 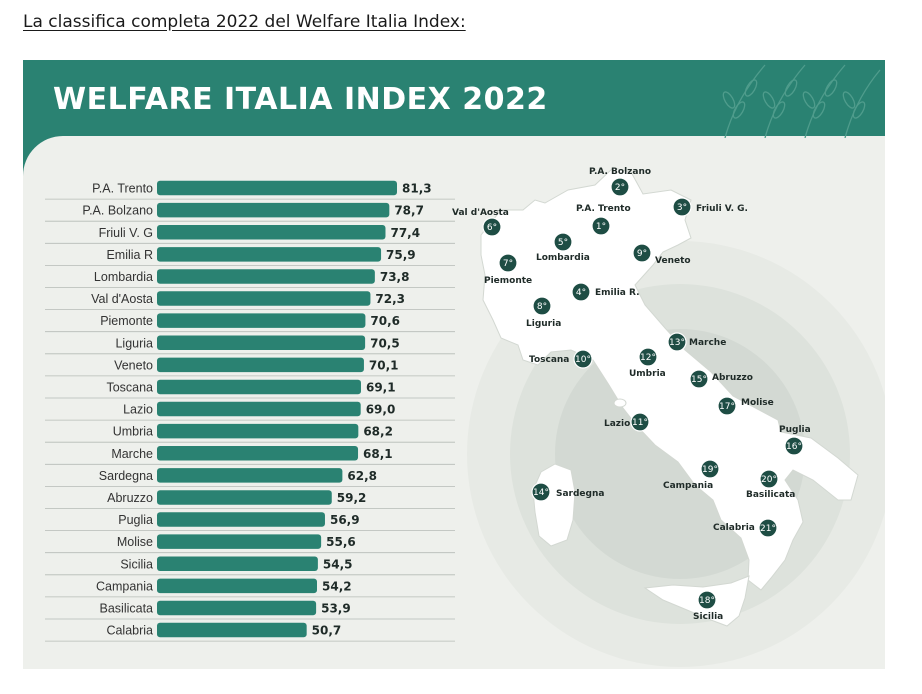 What do you see at coordinates (126, 476) in the screenshot?
I see `category-label: Sardegna` at bounding box center [126, 476].